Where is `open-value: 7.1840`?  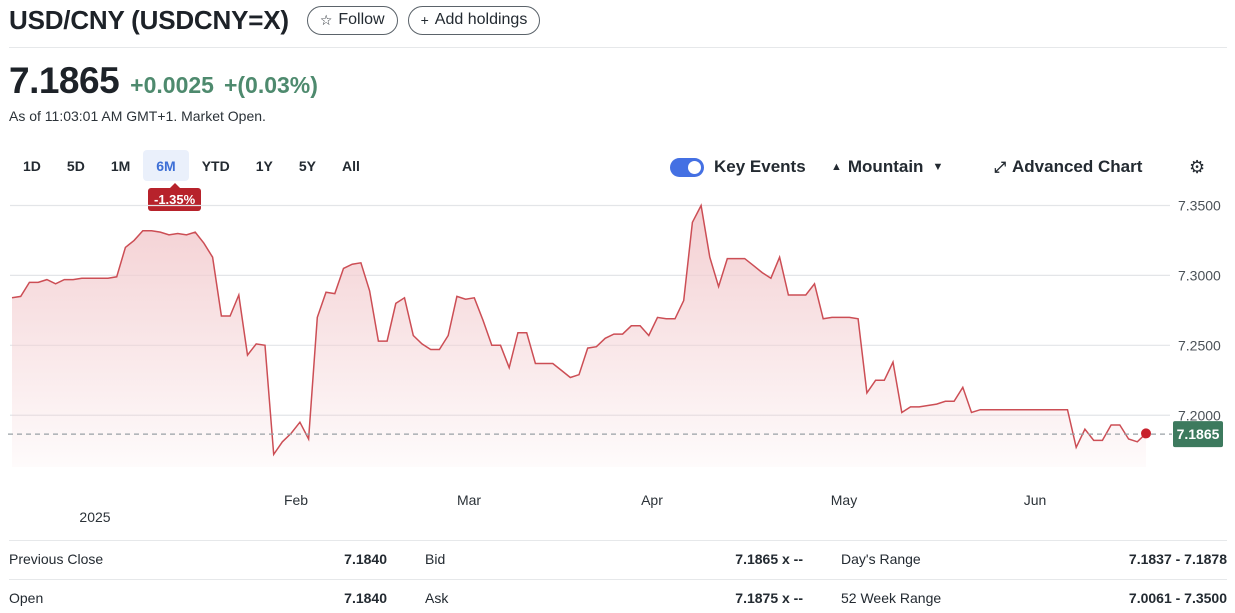
open-value: 7.1840 is located at coordinates (365, 598).